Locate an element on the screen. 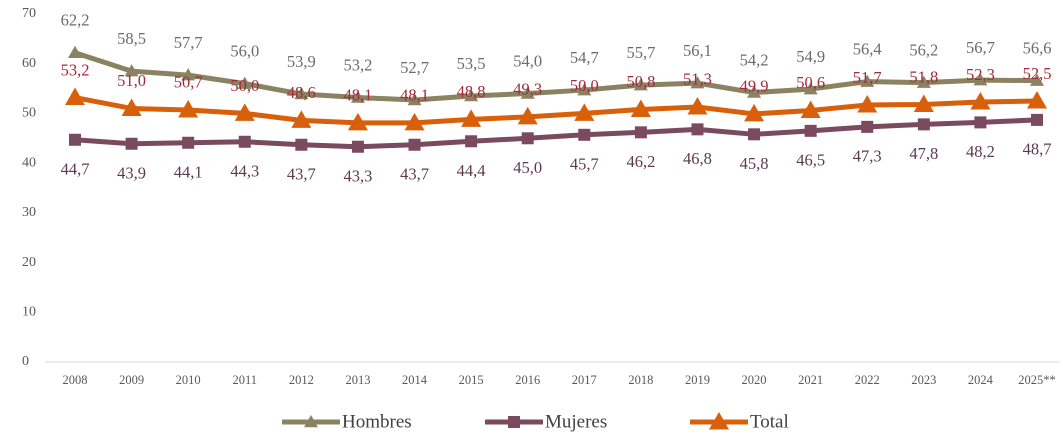  data-label: 52,3 is located at coordinates (980, 74).